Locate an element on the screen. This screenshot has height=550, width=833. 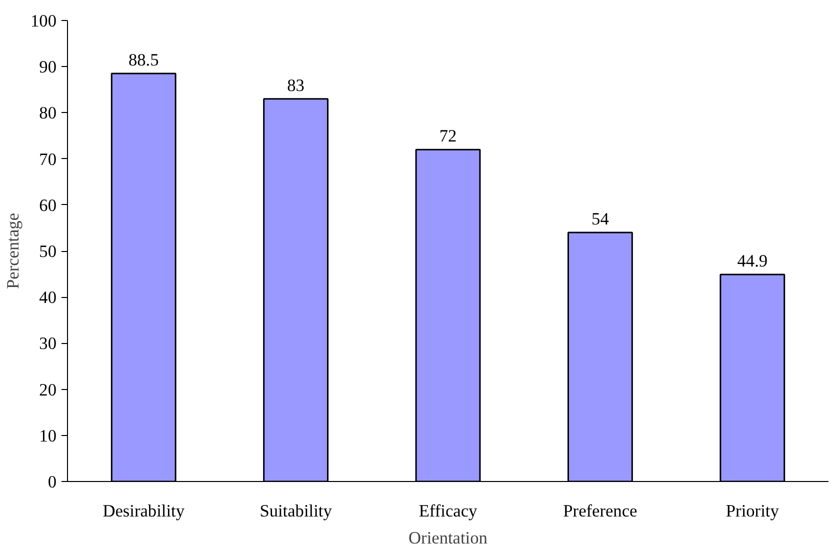
y-tick-label: 20 is located at coordinates (47, 390).